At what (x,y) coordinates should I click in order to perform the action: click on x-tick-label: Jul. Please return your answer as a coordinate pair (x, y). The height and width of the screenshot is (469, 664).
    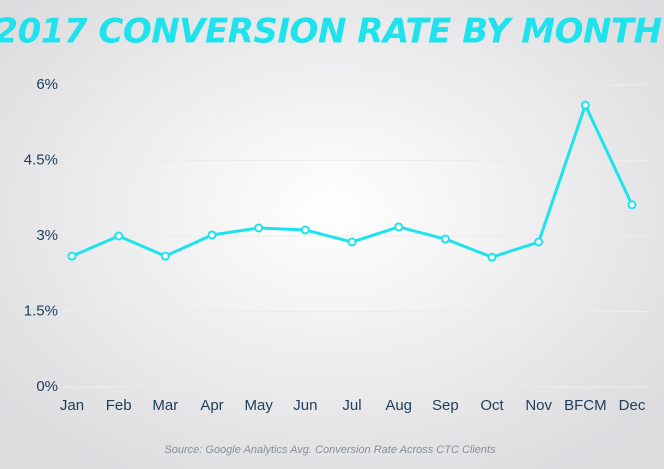
    Looking at the image, I should click on (351, 405).